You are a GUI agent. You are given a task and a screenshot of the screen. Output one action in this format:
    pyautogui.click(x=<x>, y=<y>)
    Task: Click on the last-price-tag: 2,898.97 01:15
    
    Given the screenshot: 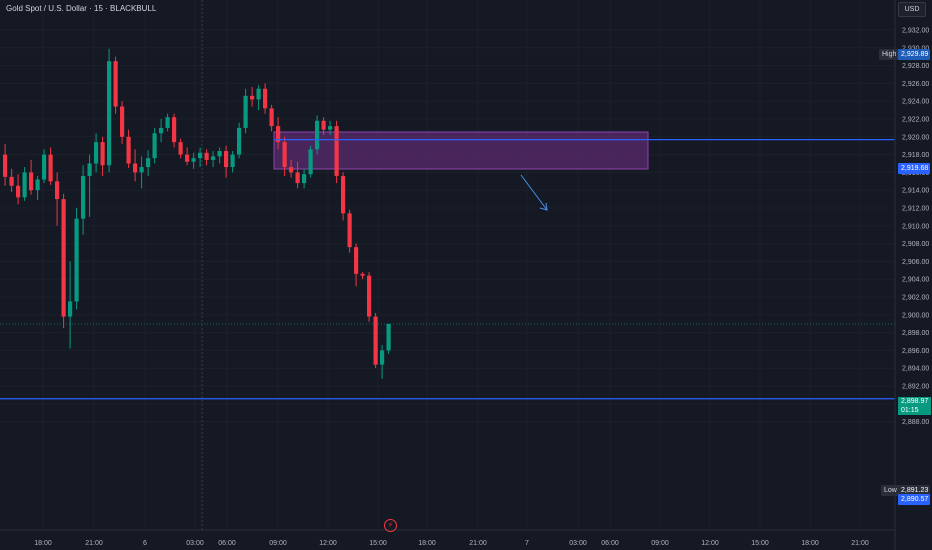 What is the action you would take?
    pyautogui.click(x=914, y=406)
    